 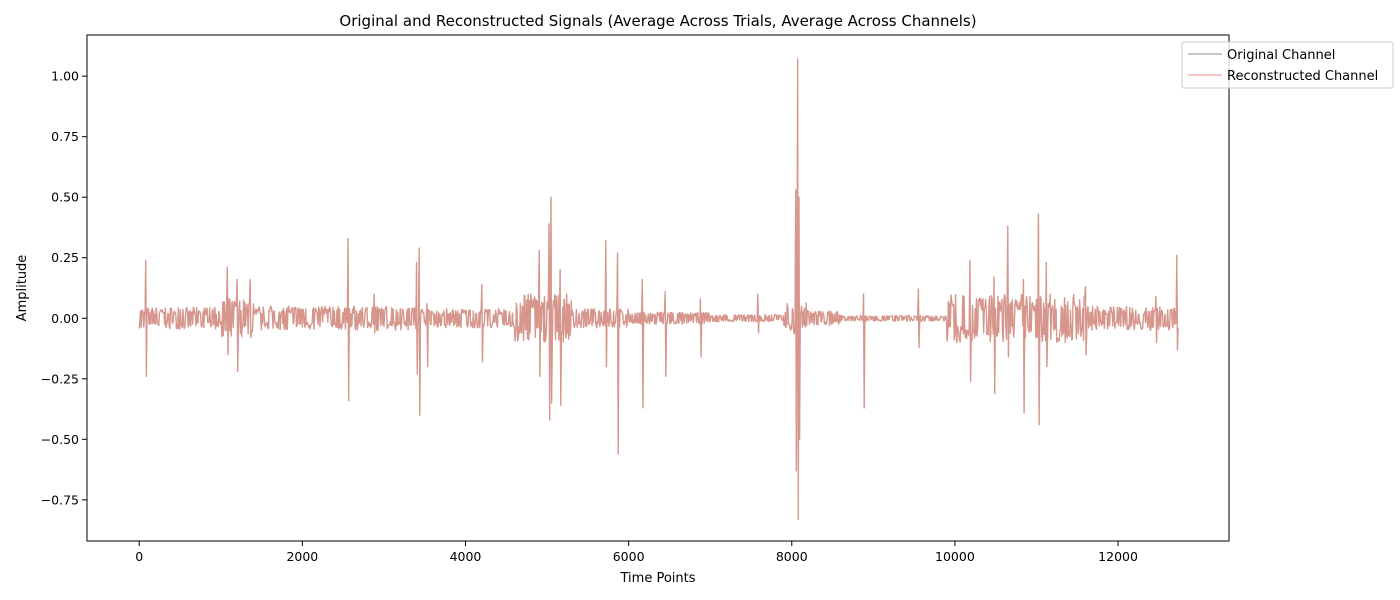 I want to click on y-tick-label: −0.50, so click(x=60, y=439).